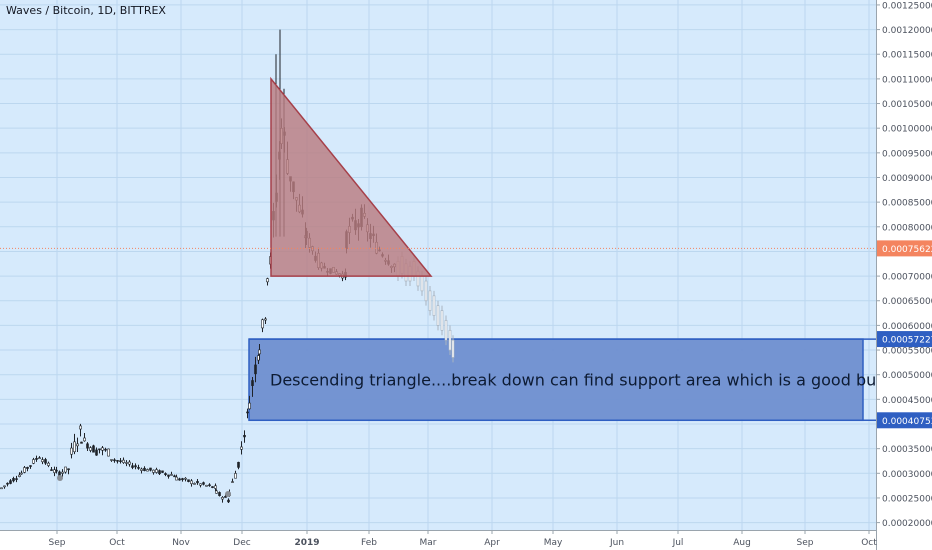 The width and height of the screenshot is (932, 550). I want to click on support-top-label: 0.00057227, so click(907, 341).